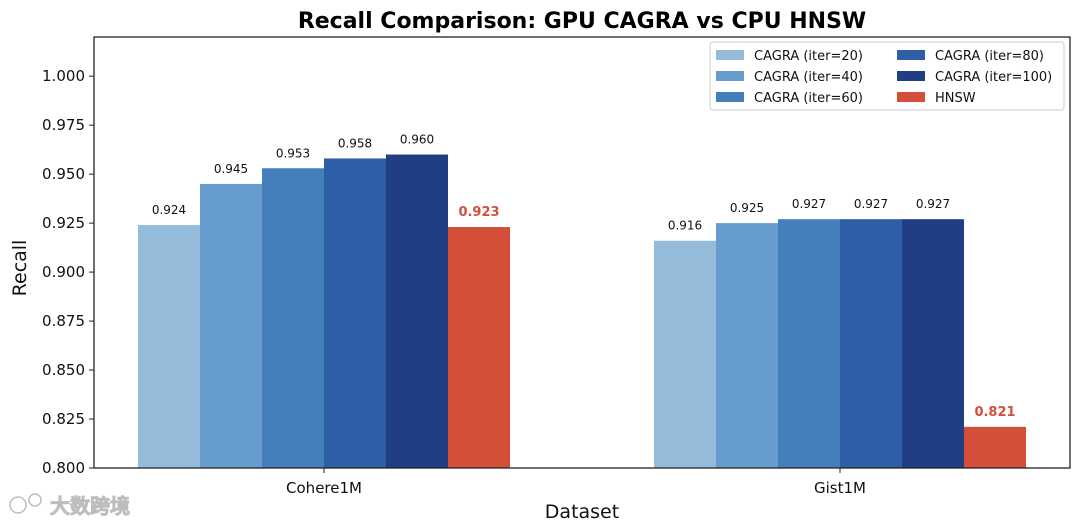 Image resolution: width=1080 pixels, height=526 pixels. Describe the element at coordinates (994, 412) in the screenshot. I see `bar-value-label: 0.821` at that location.